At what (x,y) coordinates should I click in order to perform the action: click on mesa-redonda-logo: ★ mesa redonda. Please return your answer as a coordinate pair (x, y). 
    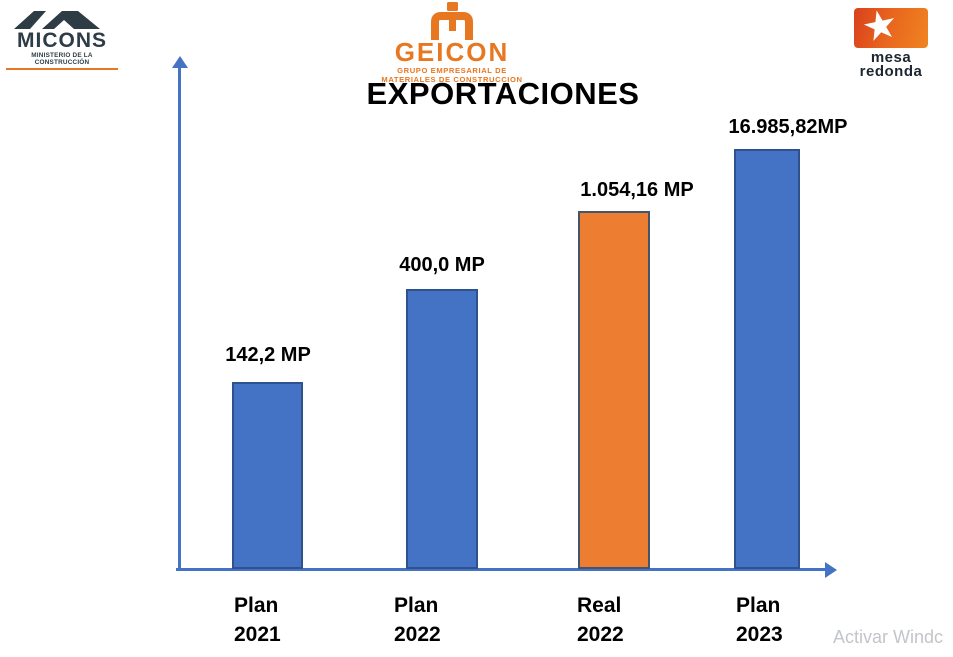
    Looking at the image, I should click on (891, 40).